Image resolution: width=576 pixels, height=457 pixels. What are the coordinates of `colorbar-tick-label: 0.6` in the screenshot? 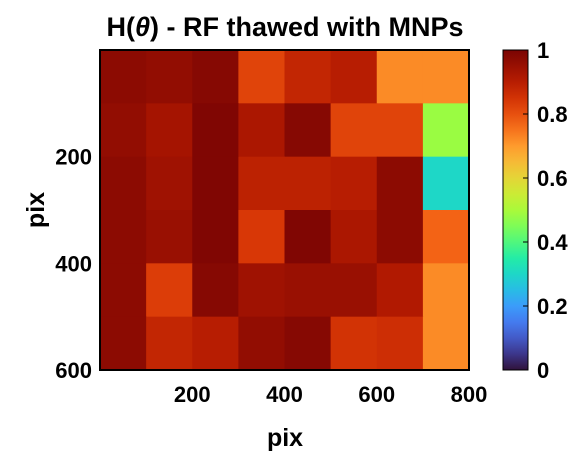 It's located at (552, 178).